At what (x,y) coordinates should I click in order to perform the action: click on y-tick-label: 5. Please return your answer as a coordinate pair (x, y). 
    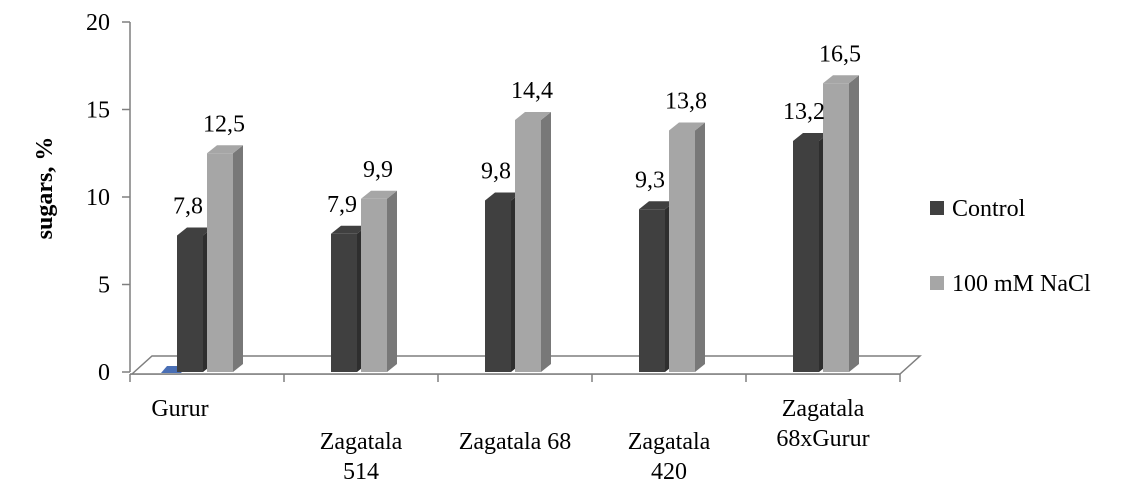
    Looking at the image, I should click on (104, 286).